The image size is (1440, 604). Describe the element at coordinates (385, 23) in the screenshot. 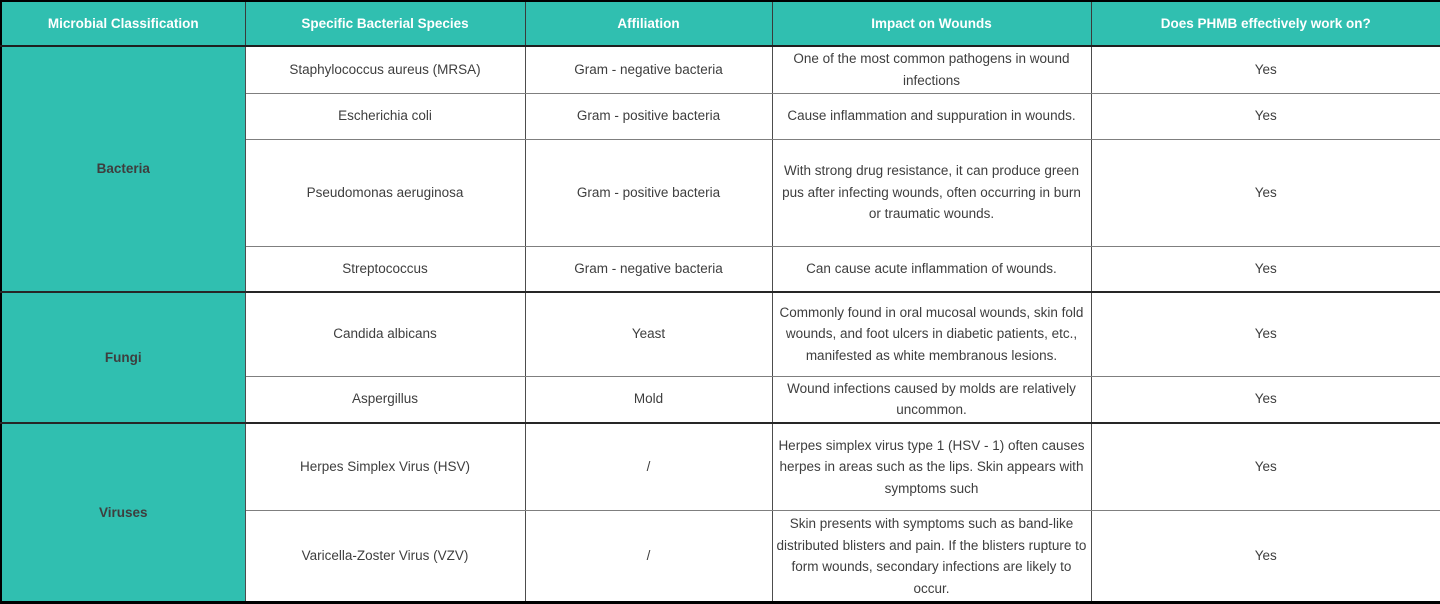

I see `col-header-specific-bacterial-species: Specific Bacterial Species` at that location.